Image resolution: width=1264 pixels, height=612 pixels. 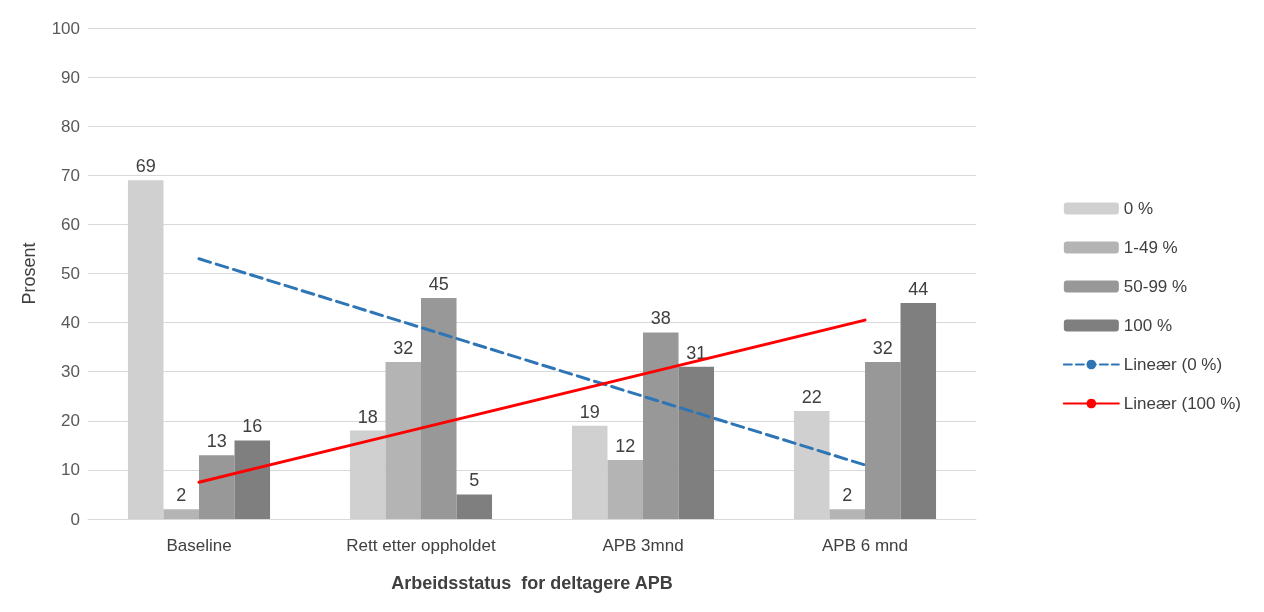 I want to click on data-label: 22, so click(x=811, y=396).